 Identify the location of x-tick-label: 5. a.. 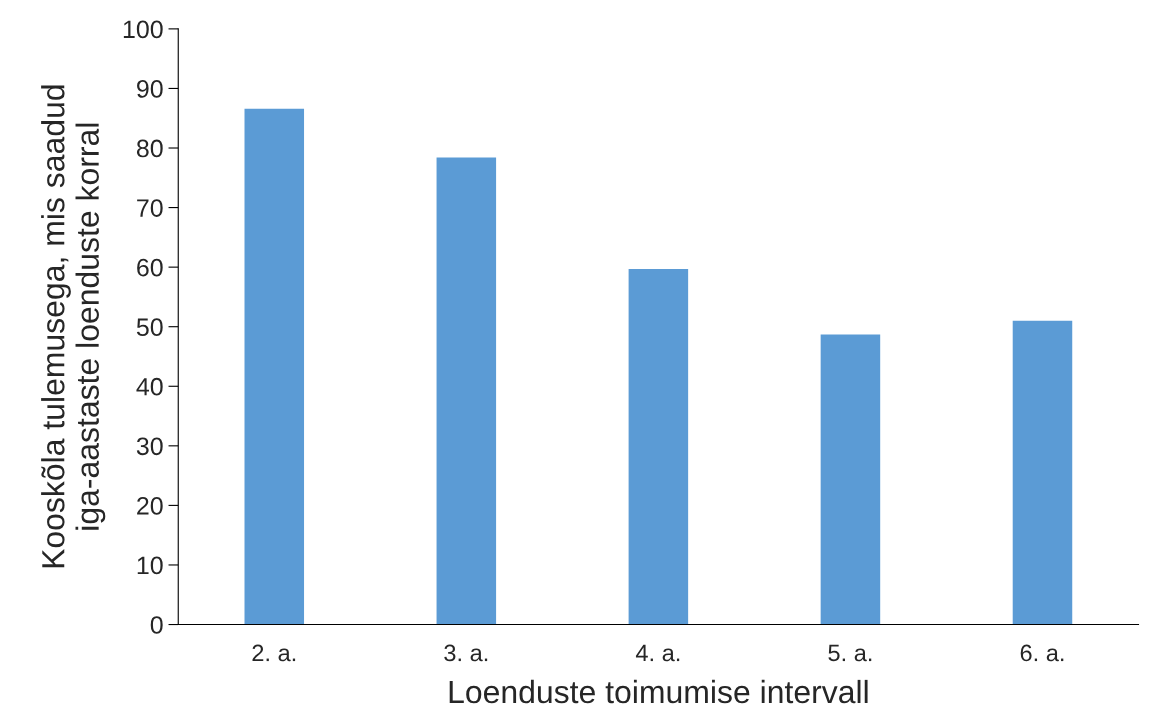
(850, 653).